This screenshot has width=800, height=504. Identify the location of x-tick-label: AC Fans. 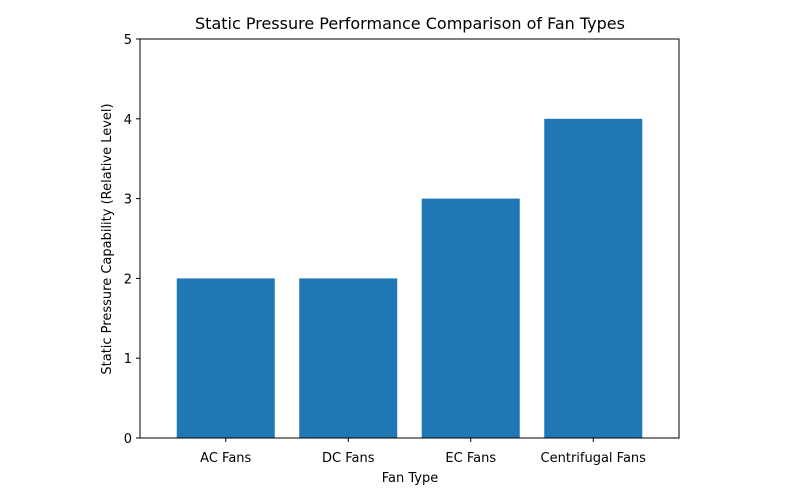
(225, 458).